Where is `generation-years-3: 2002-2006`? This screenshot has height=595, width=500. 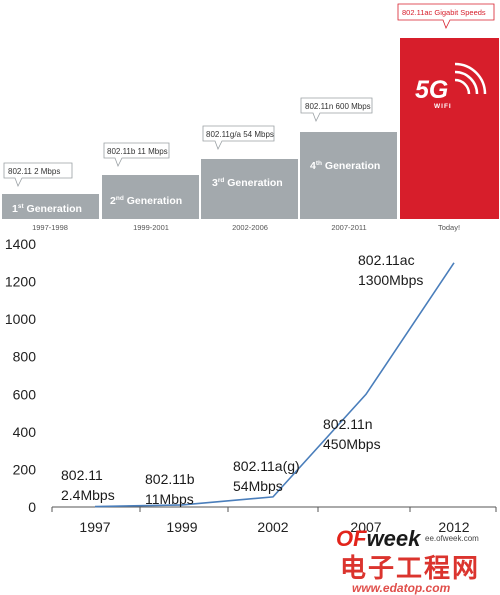 generation-years-3: 2002-2006 is located at coordinates (250, 227).